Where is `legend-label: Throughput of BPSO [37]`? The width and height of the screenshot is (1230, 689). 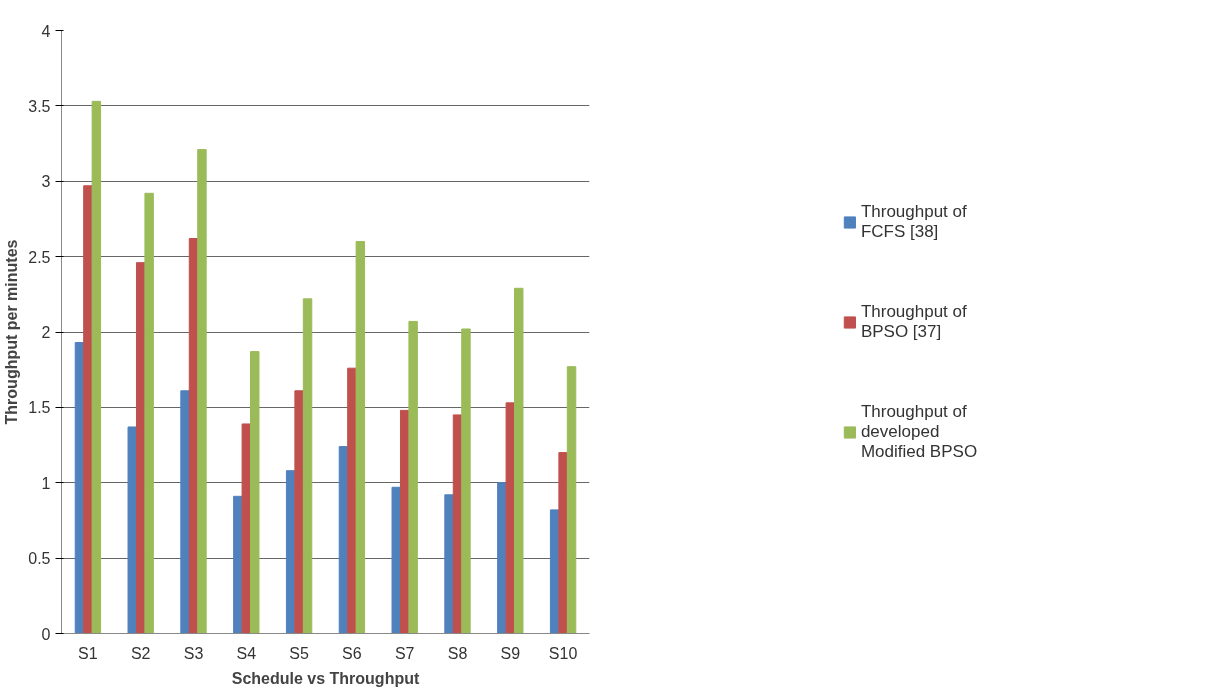 legend-label: Throughput of BPSO [37] is located at coordinates (913, 321).